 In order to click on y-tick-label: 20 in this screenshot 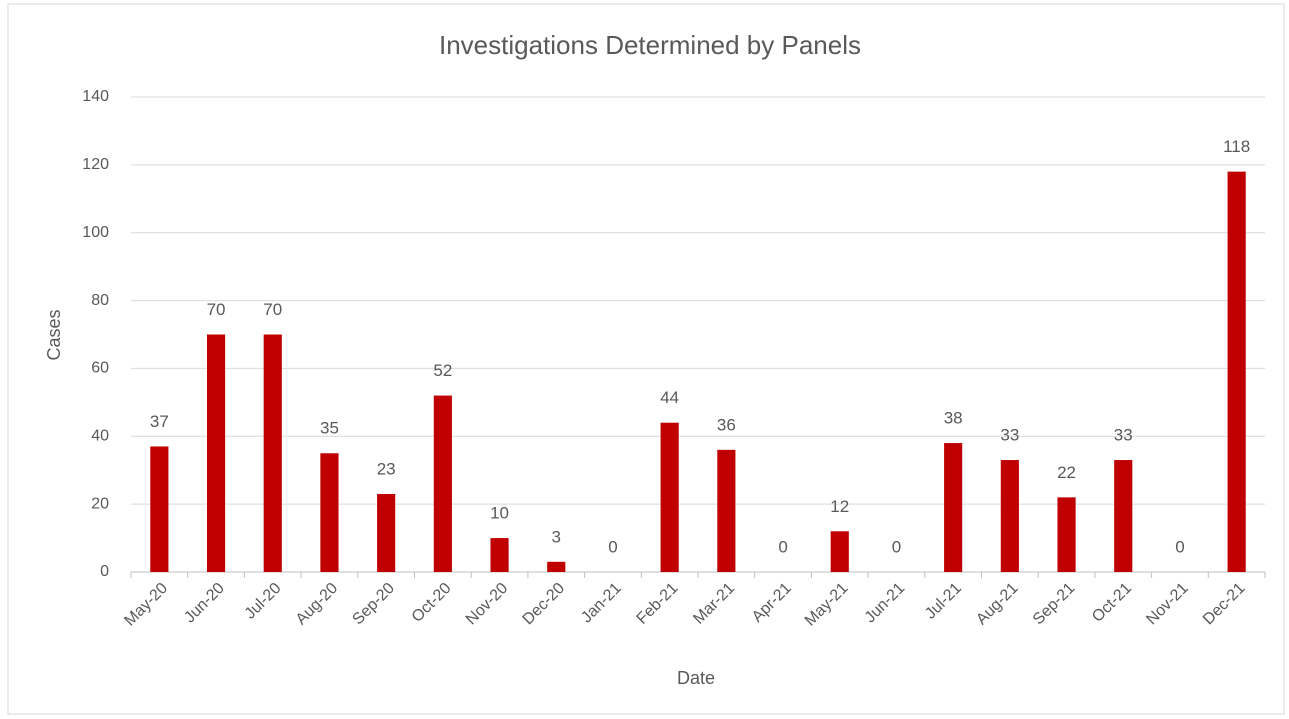, I will do `click(100, 503)`.